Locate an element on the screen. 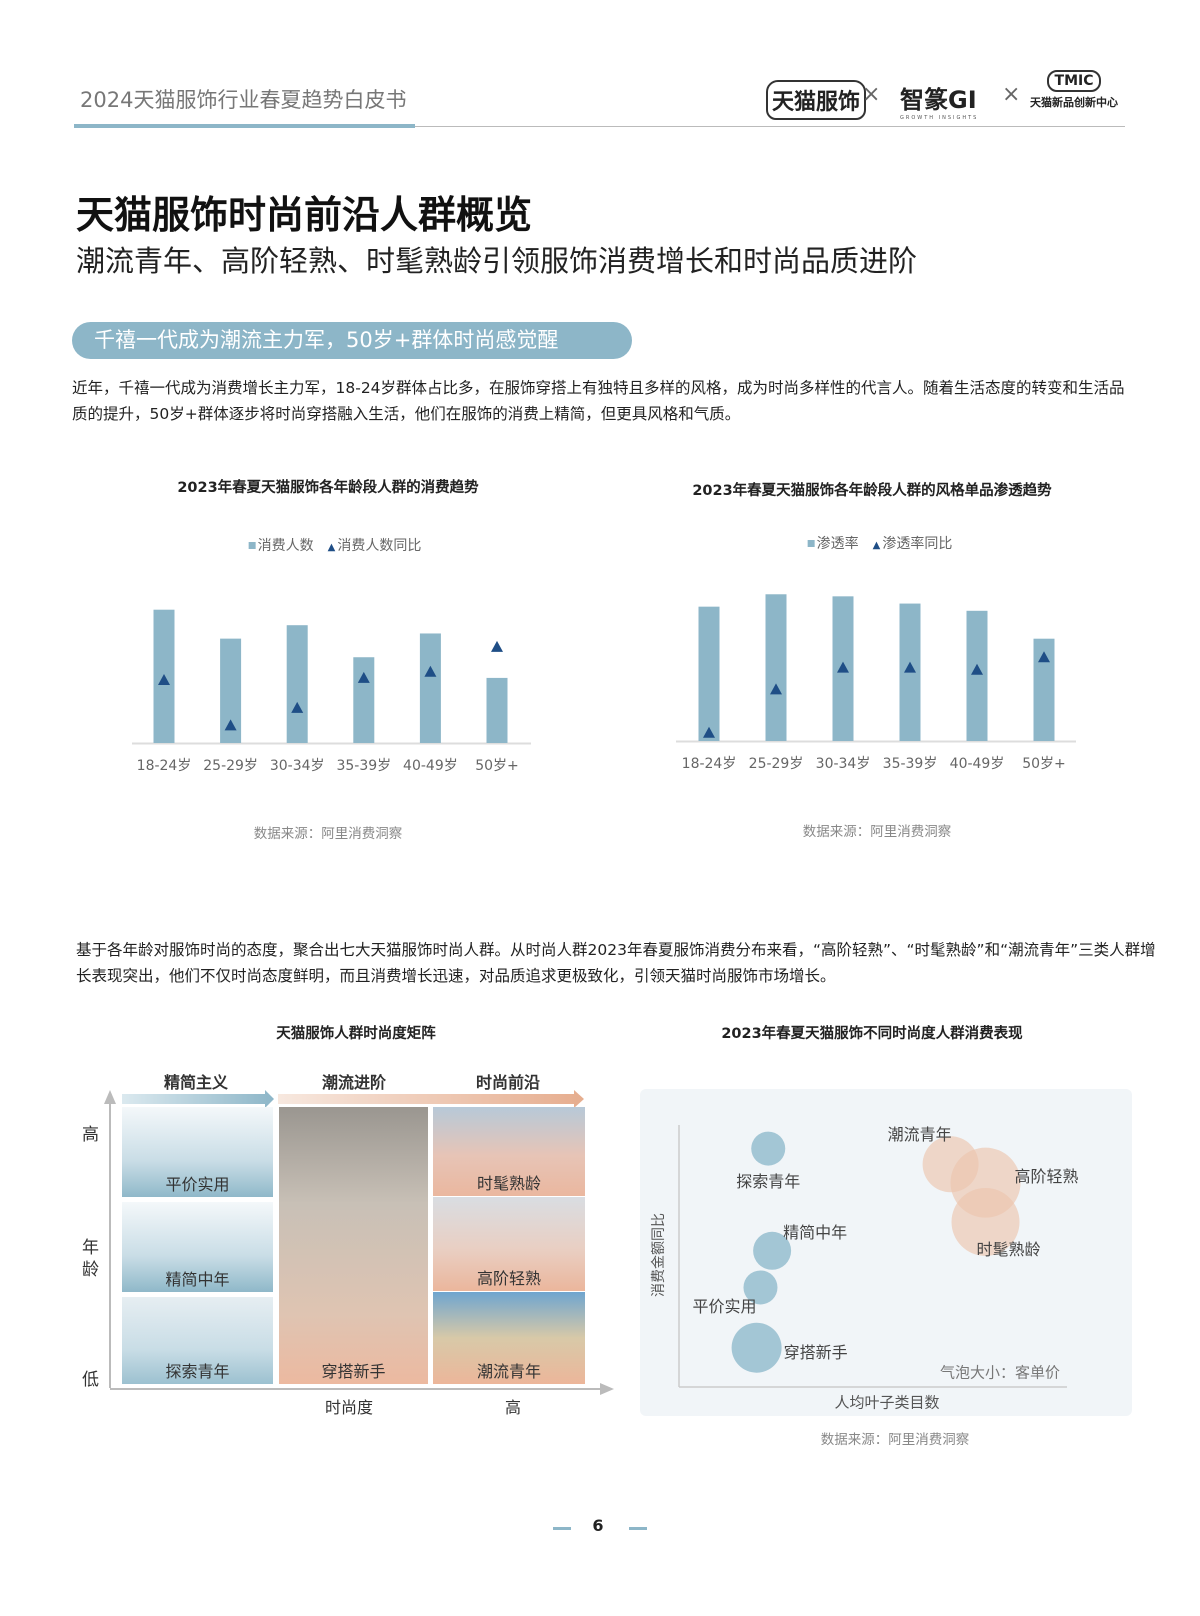 Image resolution: width=1200 pixels, height=1616 pixels. bubble-label: 精简中年 is located at coordinates (815, 1232).